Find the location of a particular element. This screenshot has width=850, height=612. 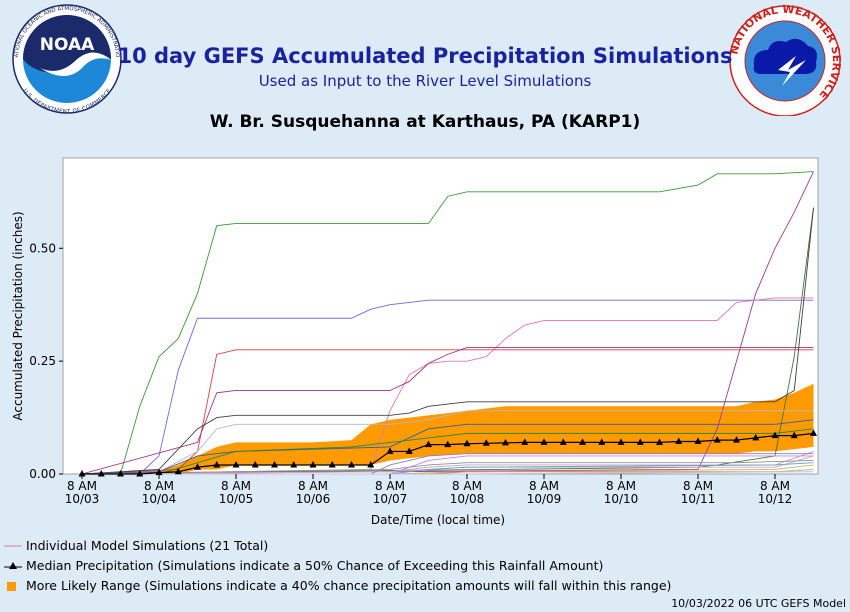

individual-line-icon is located at coordinates (13, 545).